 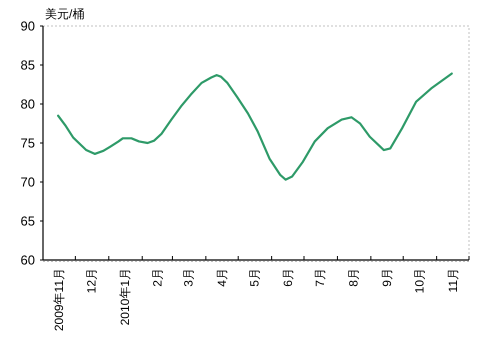 What do you see at coordinates (353, 277) in the screenshot?
I see `x-tick-label: 8月` at bounding box center [353, 277].